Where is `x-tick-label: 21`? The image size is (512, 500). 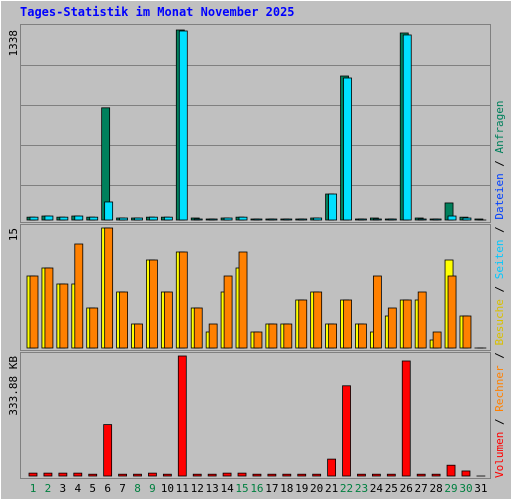 x-tick-label: 21 is located at coordinates (331, 488).